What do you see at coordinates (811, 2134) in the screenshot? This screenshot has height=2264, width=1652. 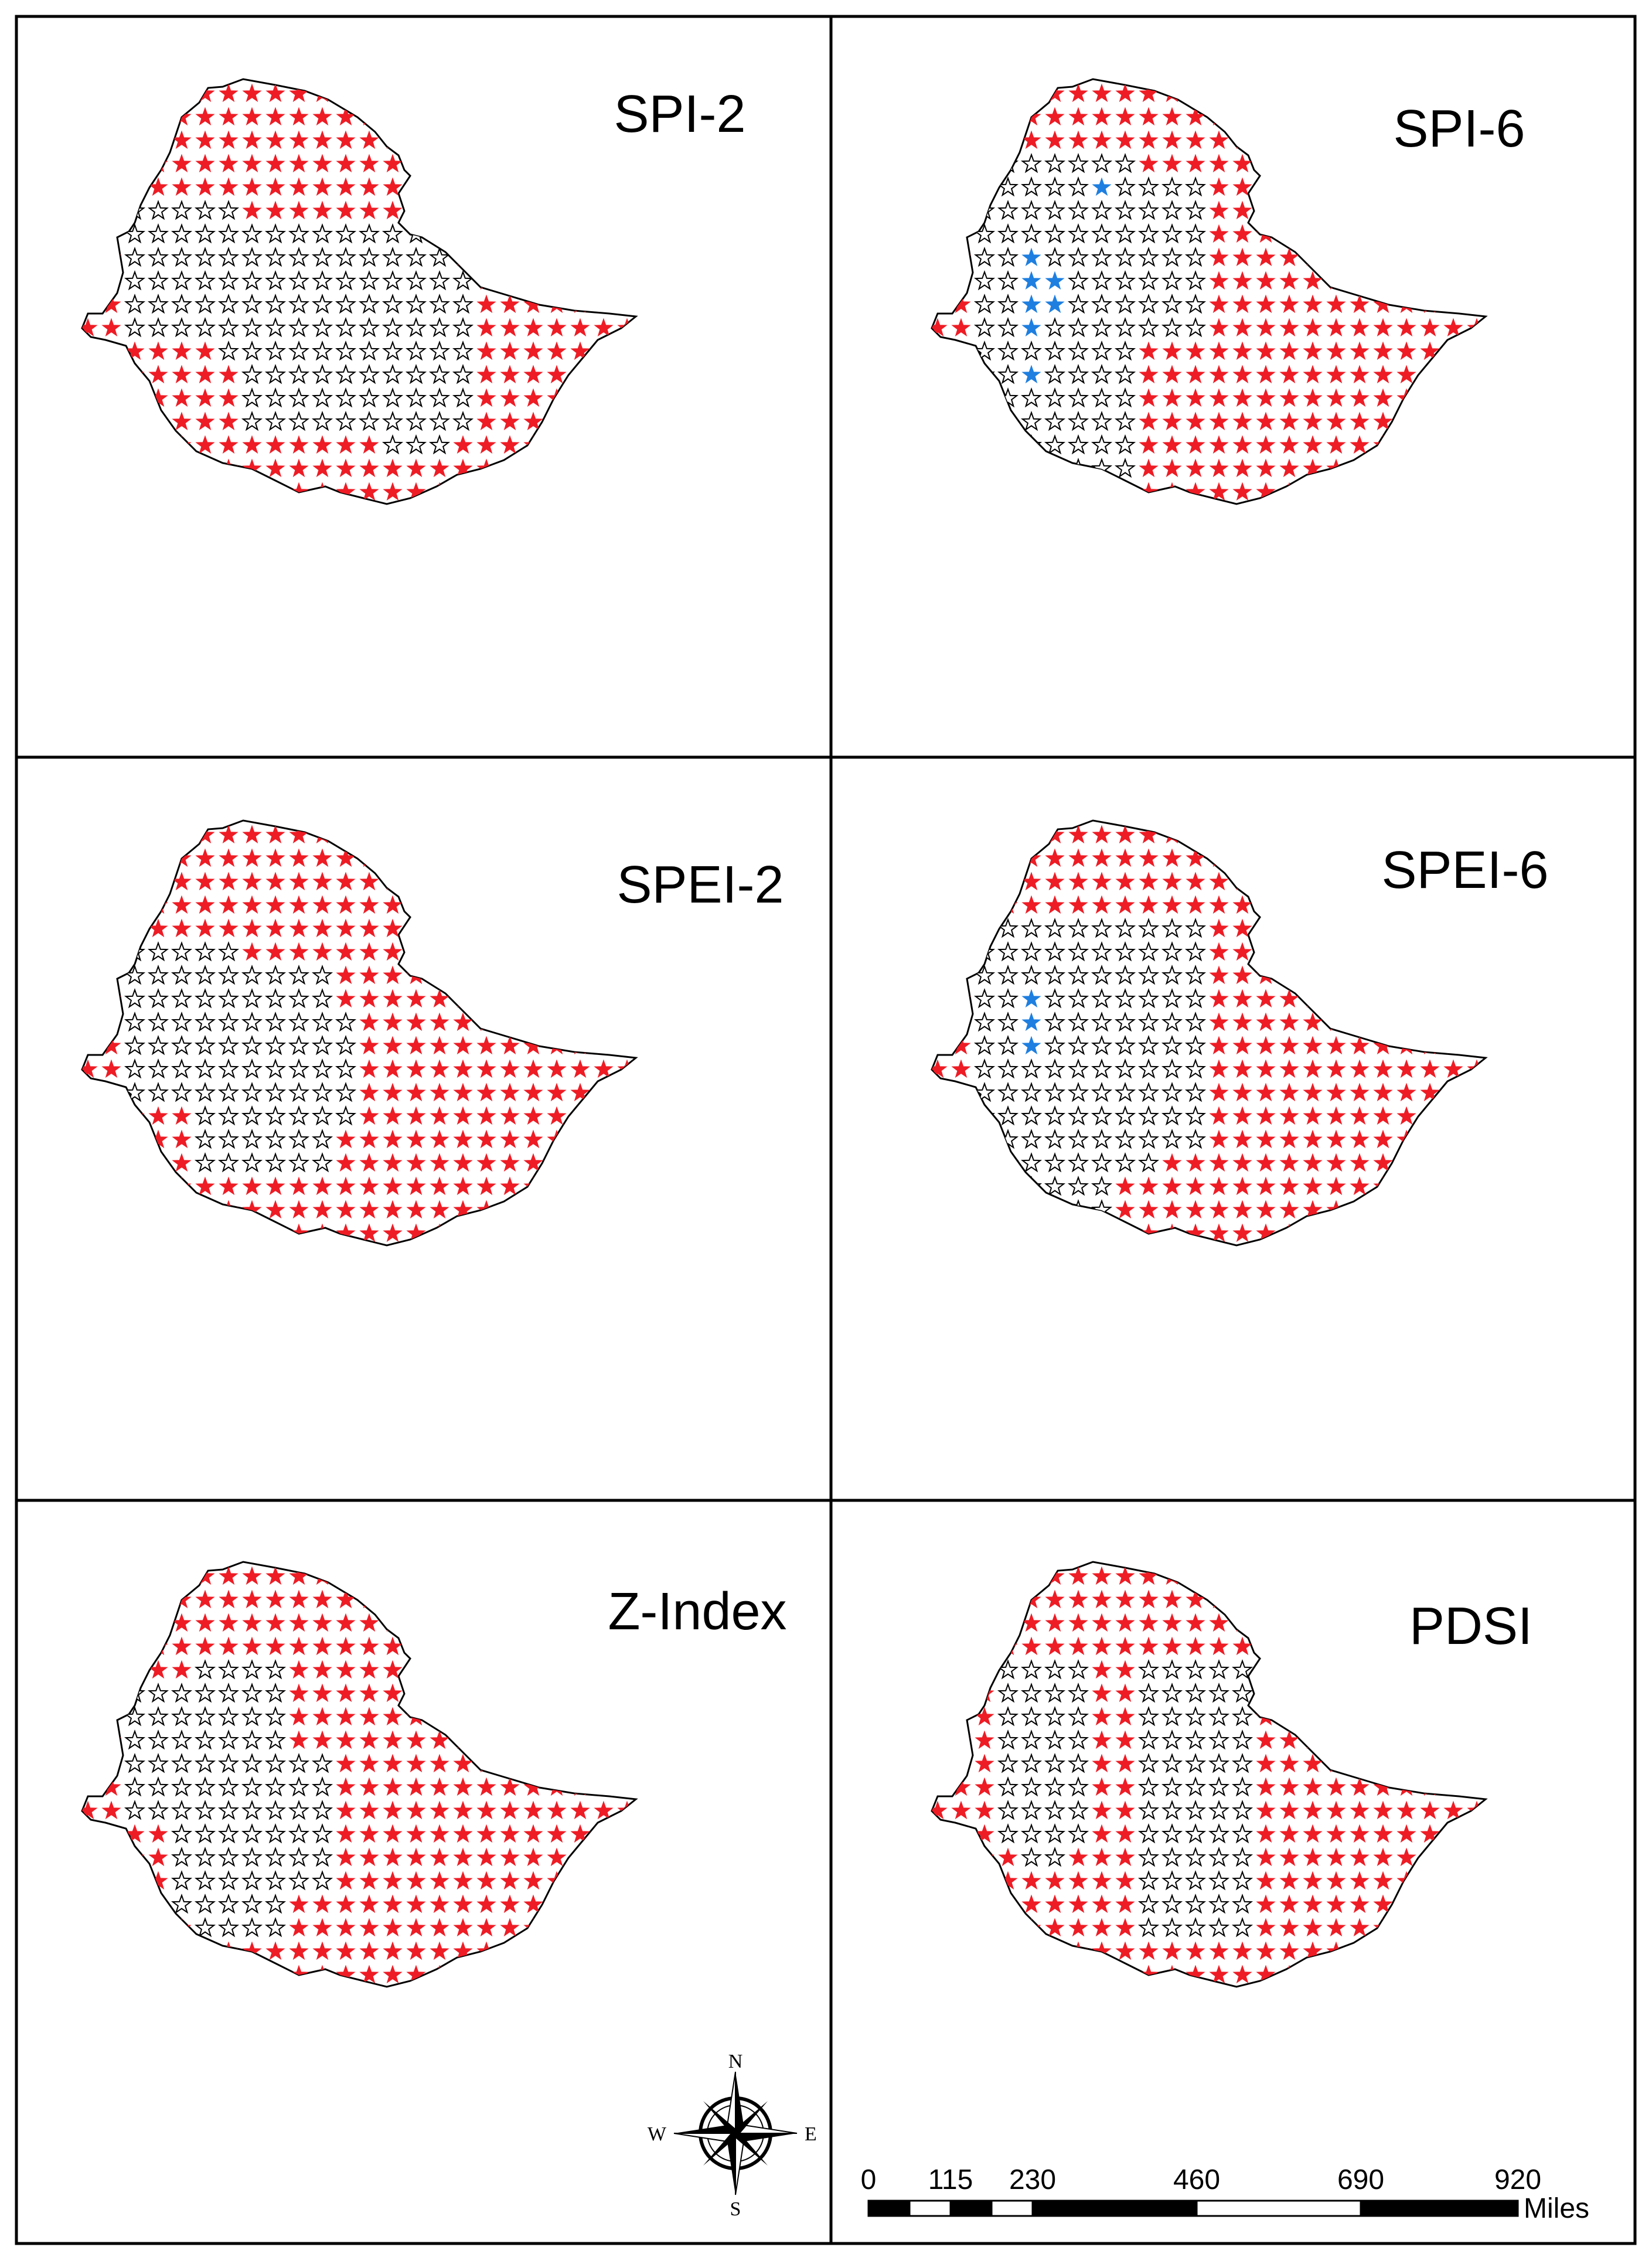 I see `compass-e-label: E` at bounding box center [811, 2134].